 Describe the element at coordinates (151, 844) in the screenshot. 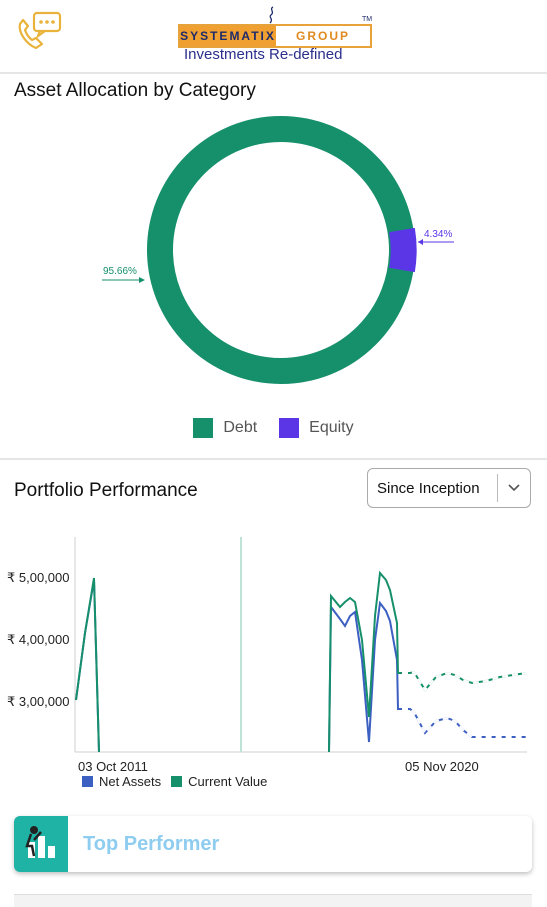

I see `top-performer-title: Top Performer` at that location.